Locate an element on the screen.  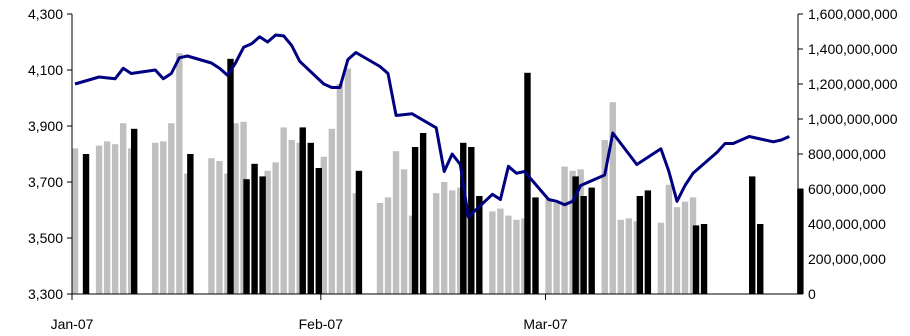
x-tick-label: Feb-07 is located at coordinates (321, 324).